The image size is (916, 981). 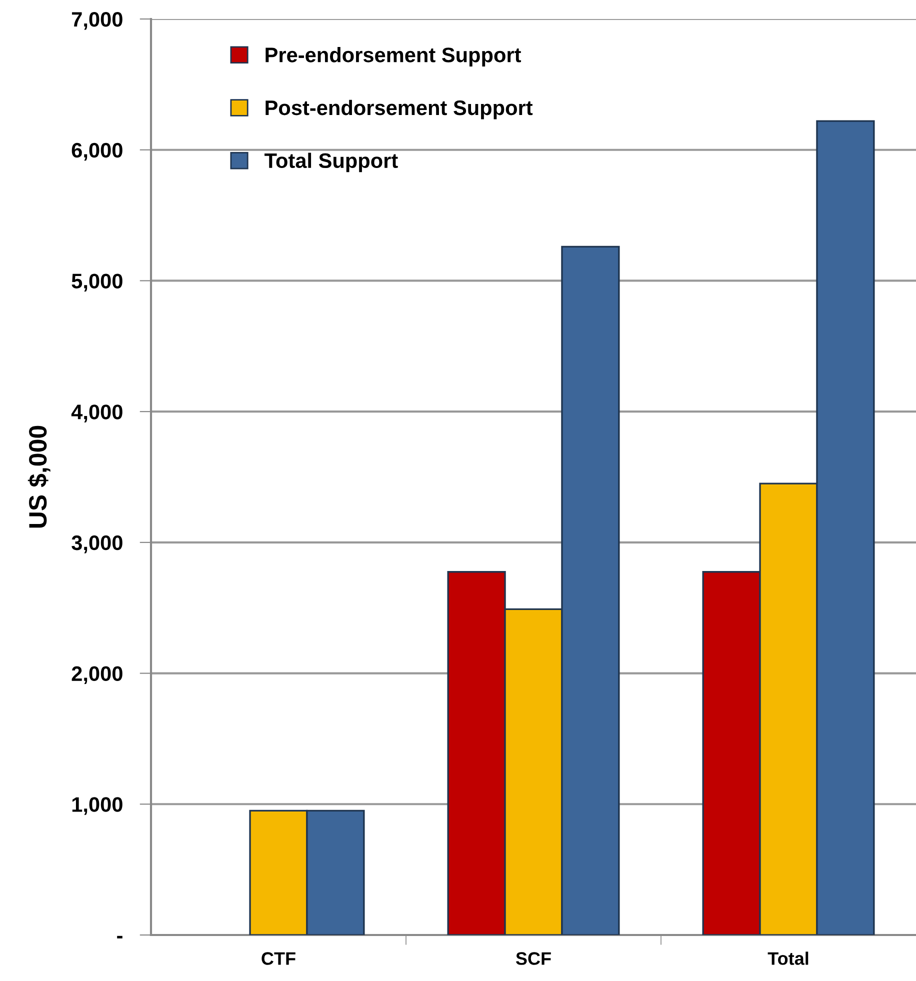 What do you see at coordinates (399, 110) in the screenshot?
I see `legend-label: Post-endorsement Support` at bounding box center [399, 110].